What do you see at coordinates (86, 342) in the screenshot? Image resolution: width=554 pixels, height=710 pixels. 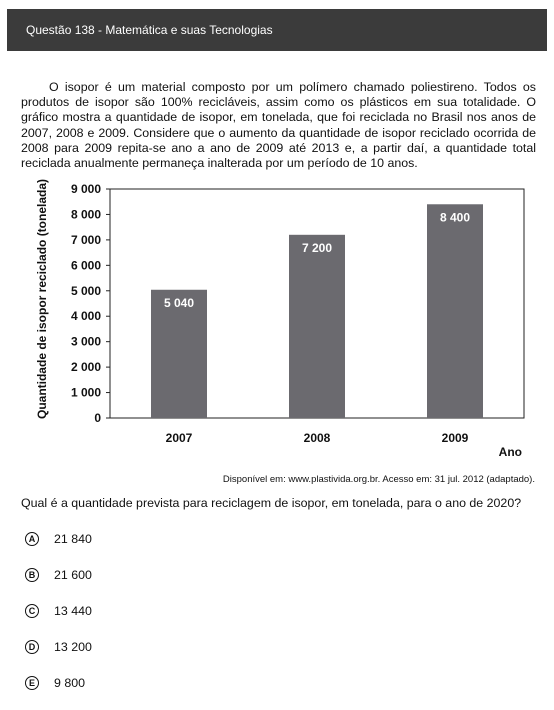 I see `y-tick-label: 3 000` at bounding box center [86, 342].